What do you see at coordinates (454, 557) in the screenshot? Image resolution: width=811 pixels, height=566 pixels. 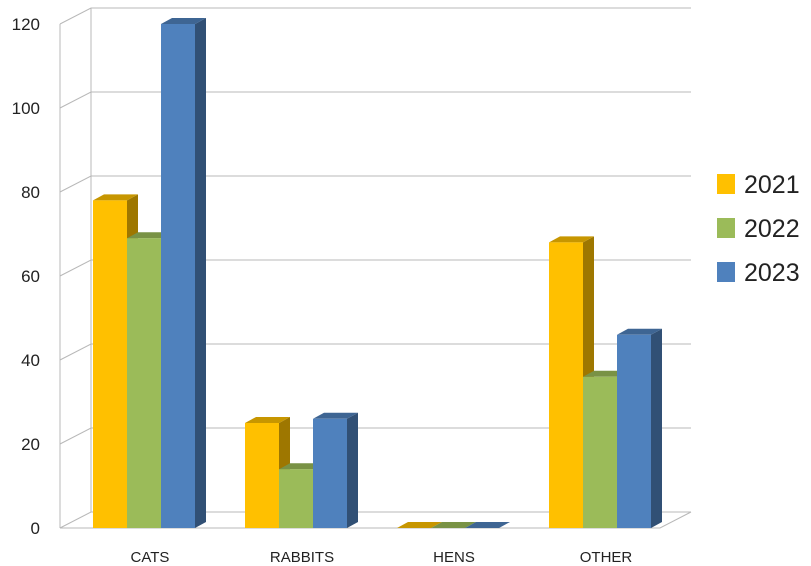 I see `x-tick-label: HENS` at bounding box center [454, 557].